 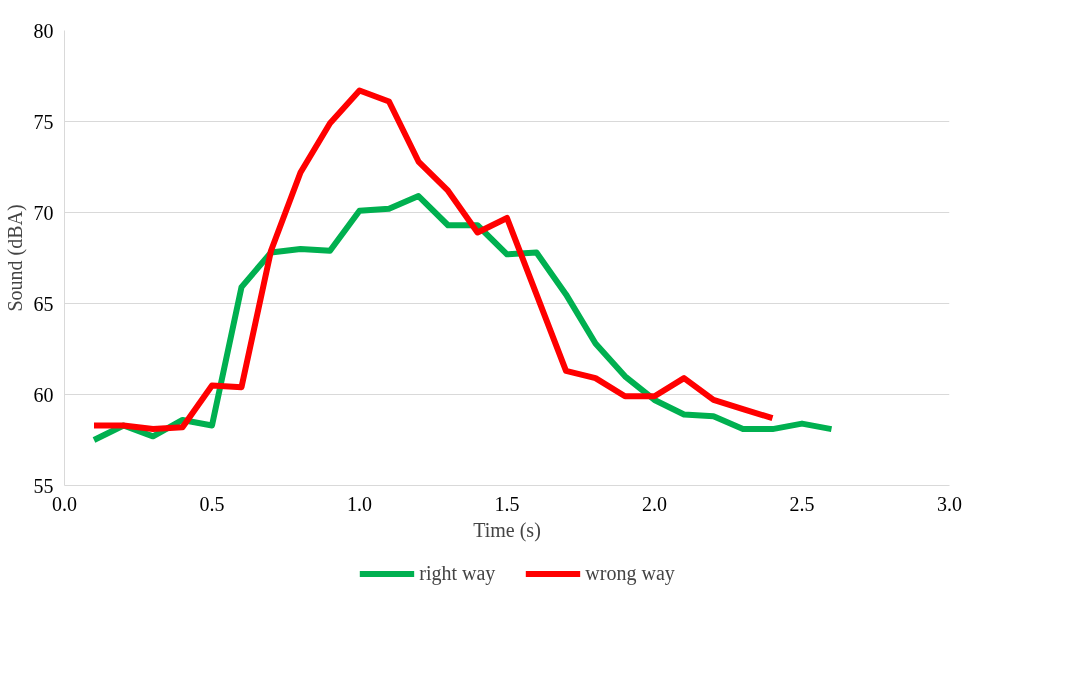 What do you see at coordinates (43, 212) in the screenshot?
I see `y-tick-label: 70` at bounding box center [43, 212].